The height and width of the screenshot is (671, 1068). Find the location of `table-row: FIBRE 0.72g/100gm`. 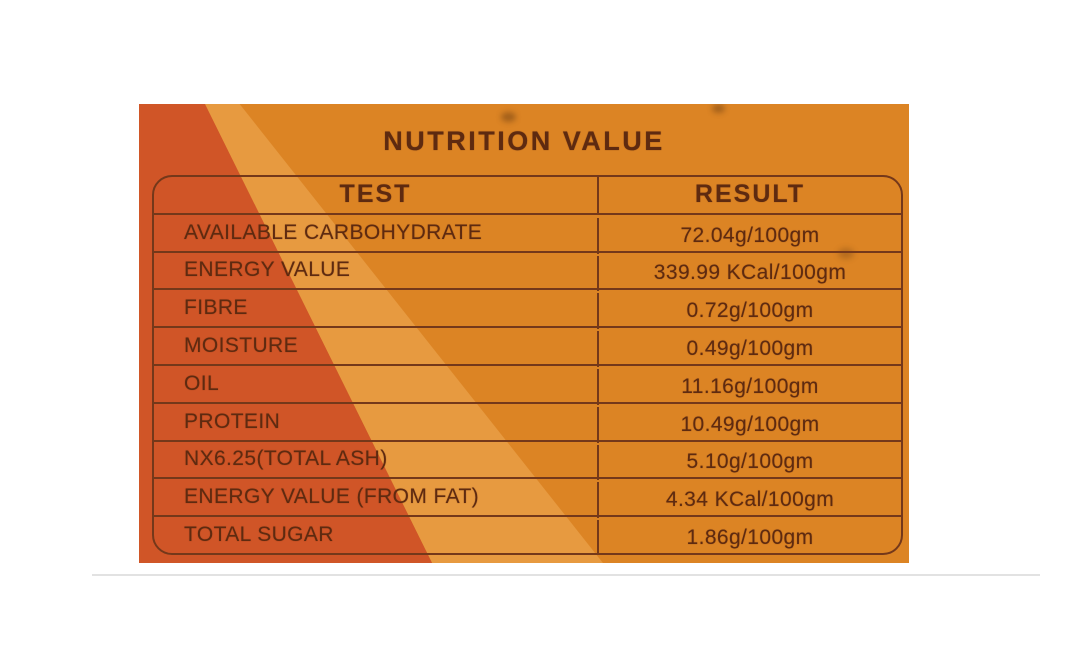

table-row: FIBRE 0.72g/100gm is located at coordinates (527, 309).